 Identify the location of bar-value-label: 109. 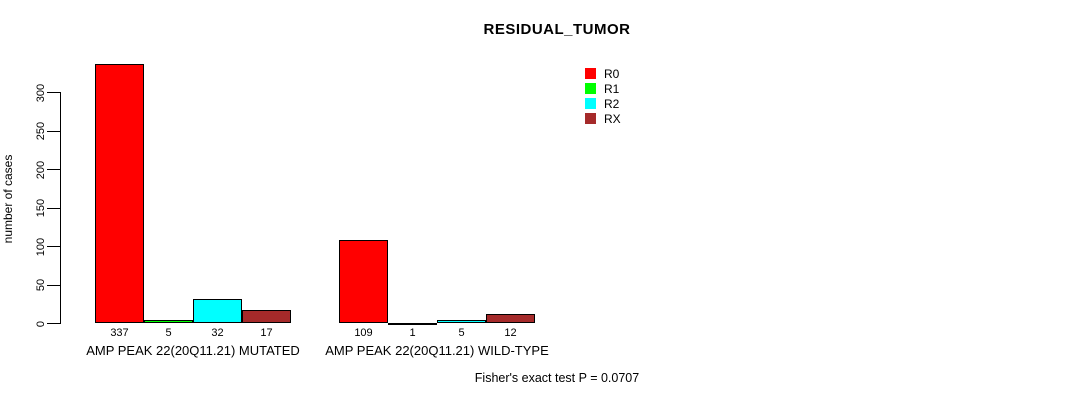
(363, 333).